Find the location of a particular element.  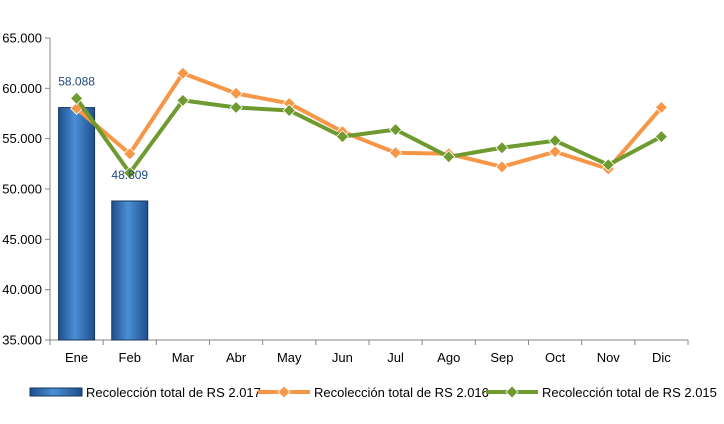

x-tick-label: Oct is located at coordinates (555, 357).